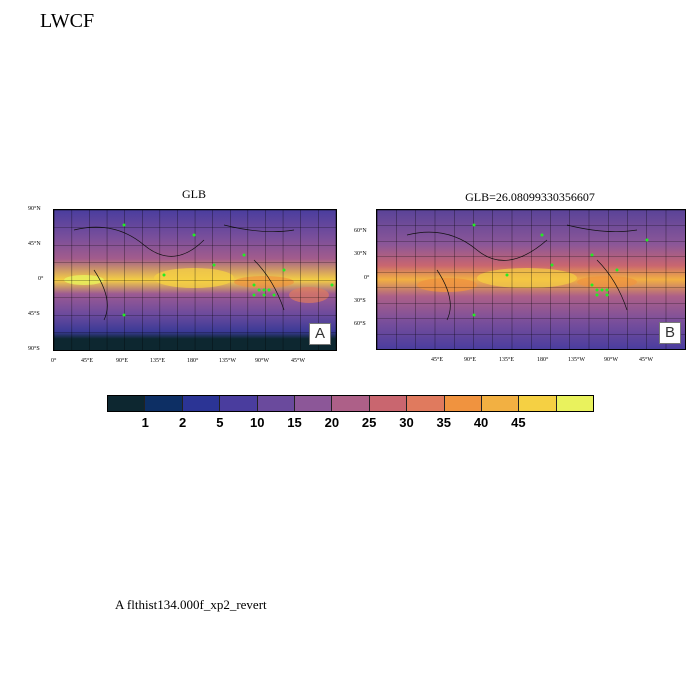  What do you see at coordinates (34, 244) in the screenshot?
I see `map-a-lat-tick: 45°N` at bounding box center [34, 244].